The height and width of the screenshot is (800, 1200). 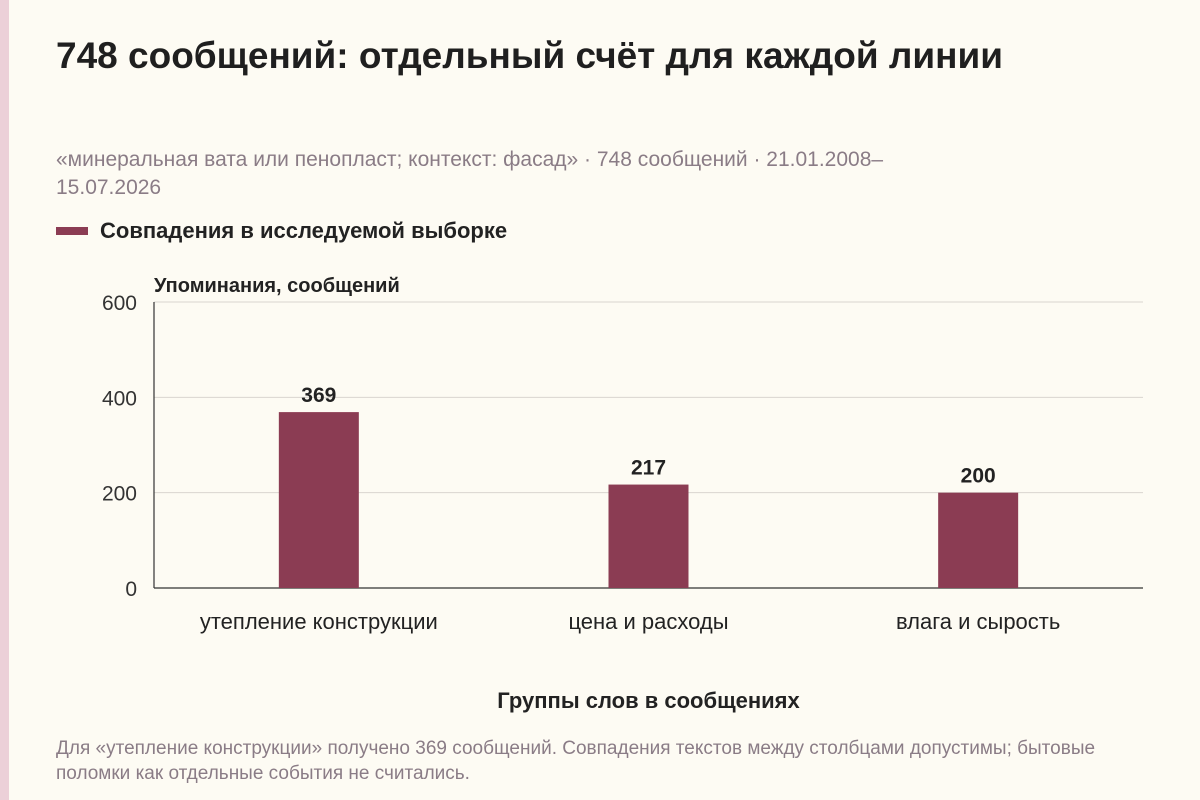 I want to click on bar-value-label: 217, so click(x=648, y=468).